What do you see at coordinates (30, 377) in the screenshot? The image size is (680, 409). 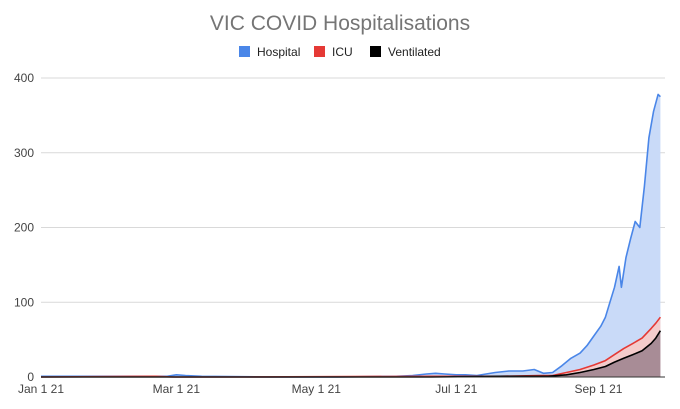 I see `y-tick-label: 0` at bounding box center [30, 377].